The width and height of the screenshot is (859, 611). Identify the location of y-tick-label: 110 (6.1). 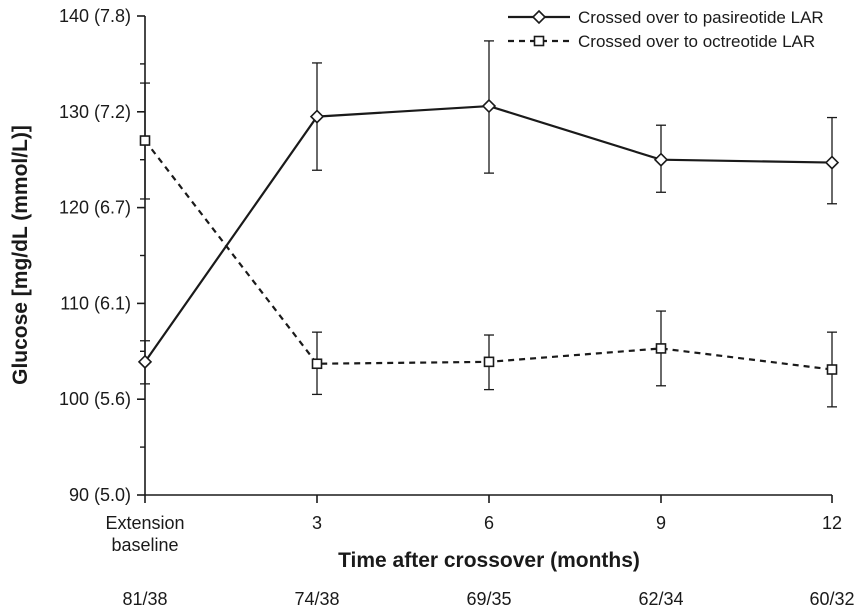
(95, 303).